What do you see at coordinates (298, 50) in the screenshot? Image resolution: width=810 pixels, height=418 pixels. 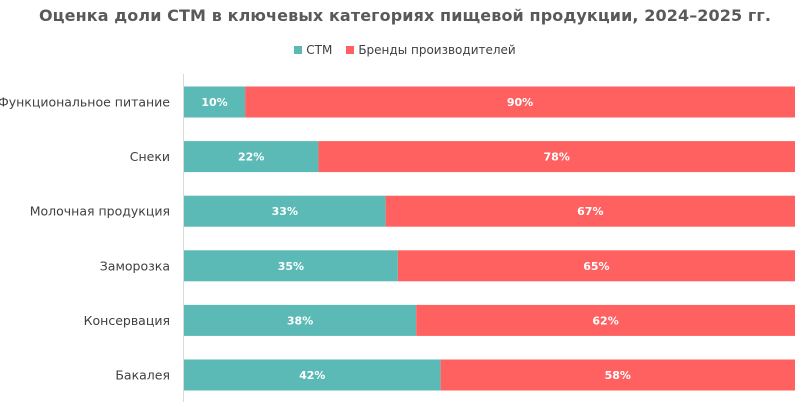 I see `legend-swatch-stm` at bounding box center [298, 50].